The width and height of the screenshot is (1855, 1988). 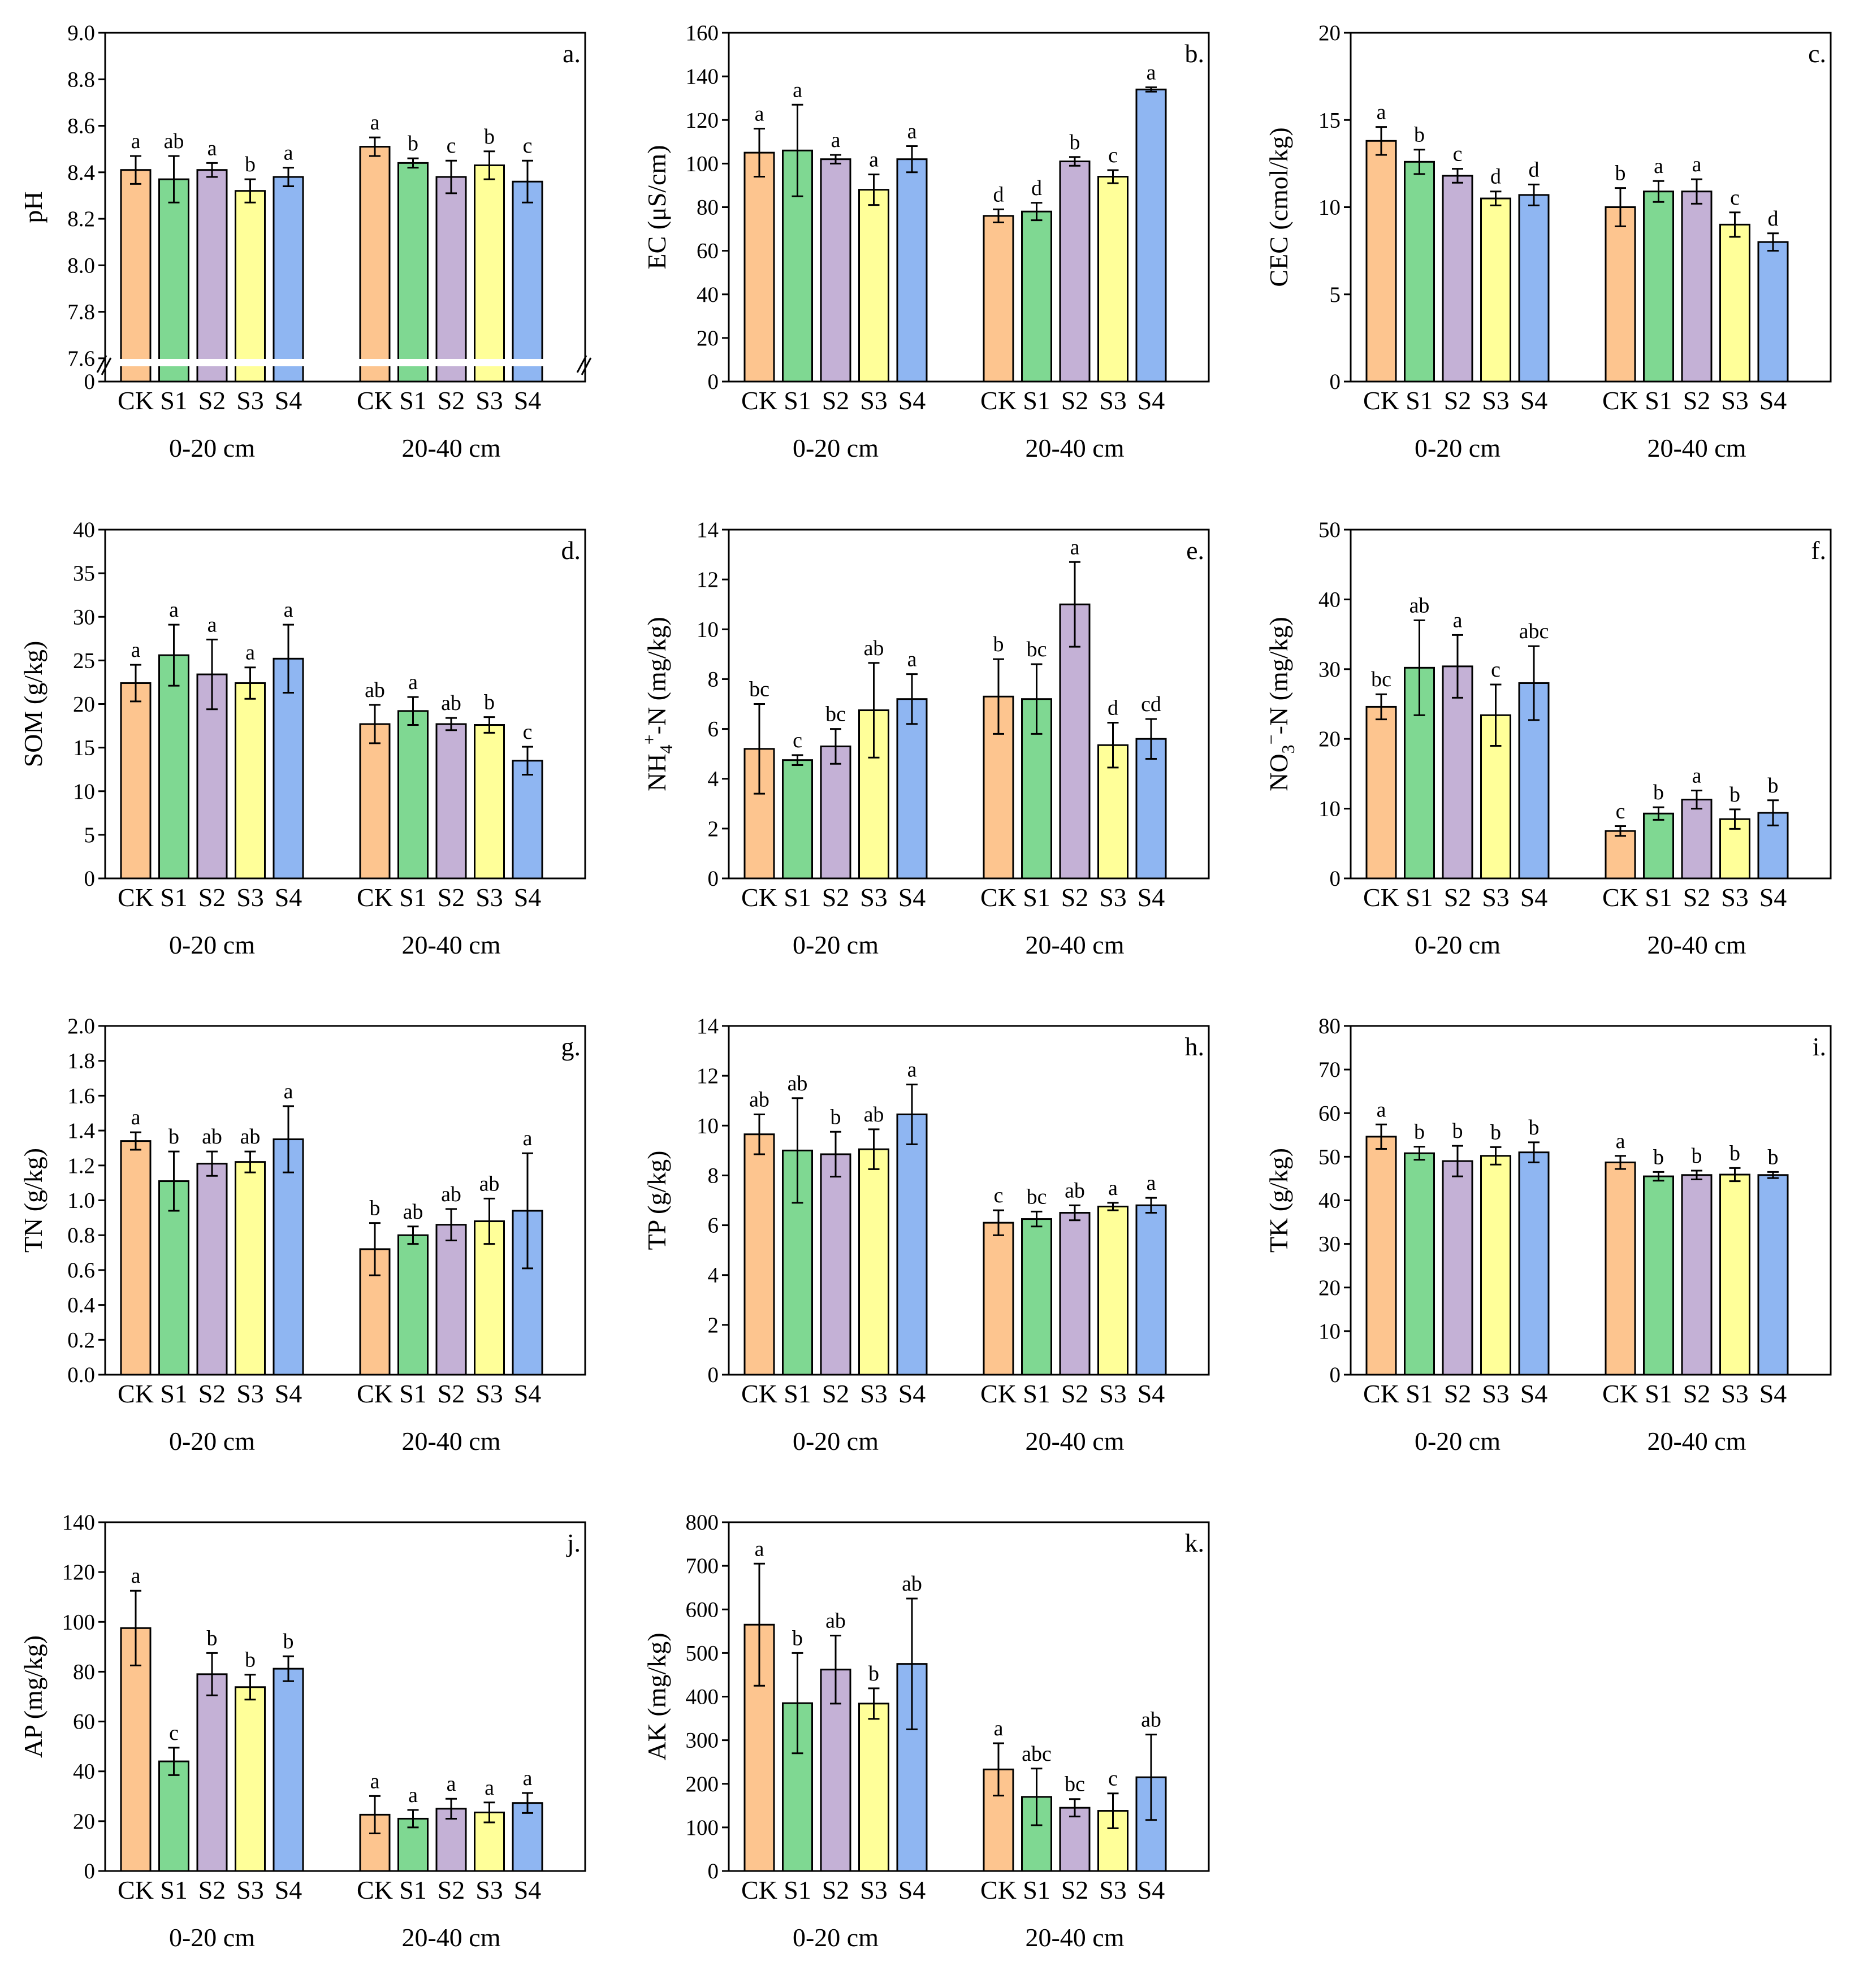 What do you see at coordinates (81, 219) in the screenshot?
I see `y-tick-label: 8.2` at bounding box center [81, 219].